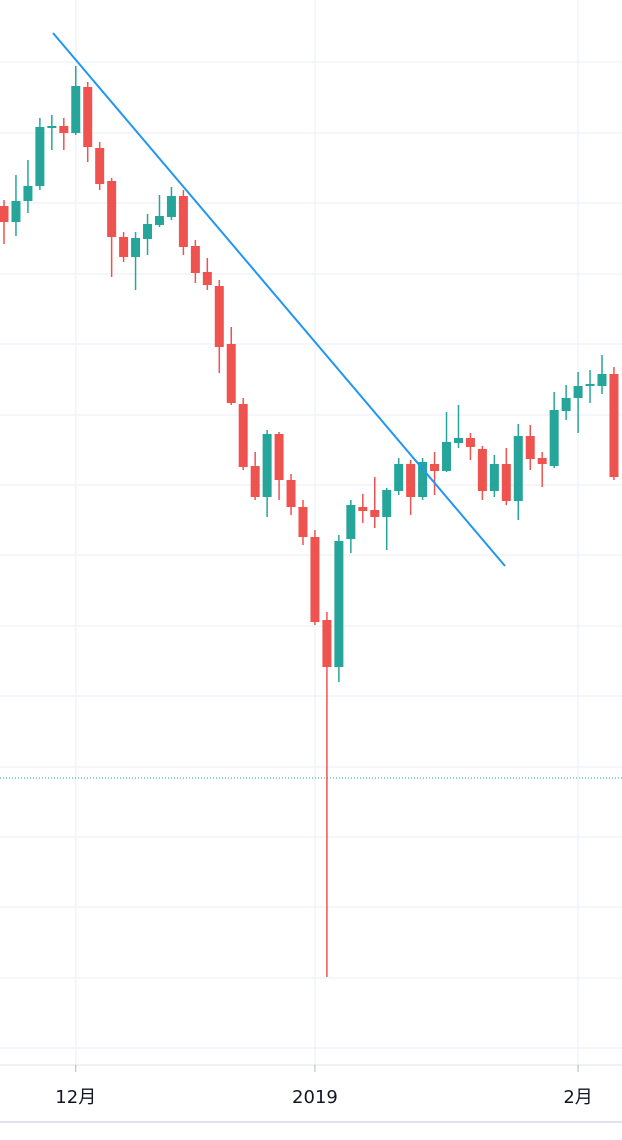  I want to click on x-tick-label: 12月, so click(75, 1097).